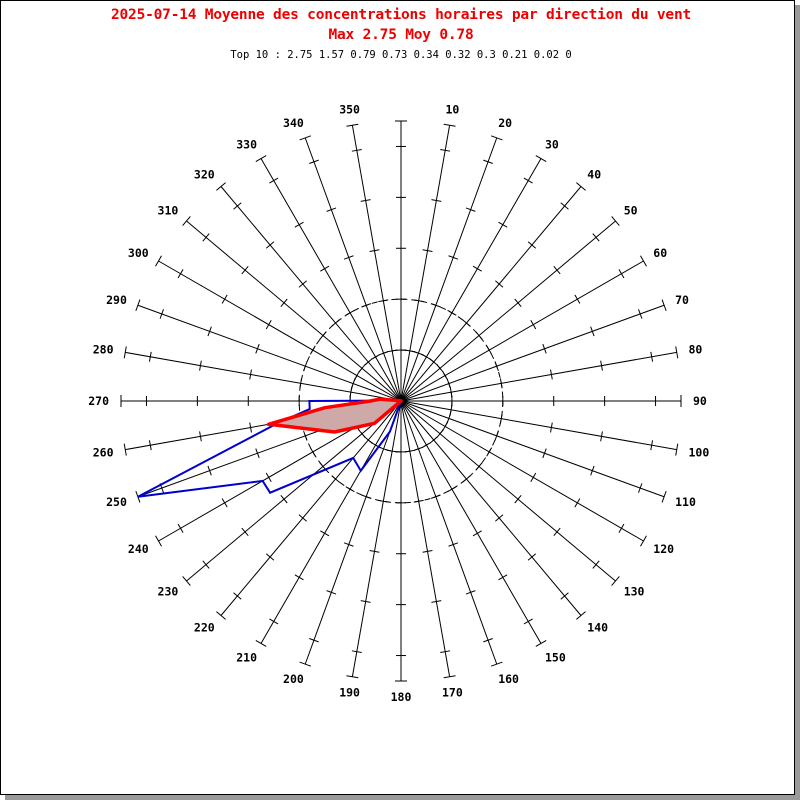  What do you see at coordinates (103, 452) in the screenshot?
I see `direction-label-260: 260` at bounding box center [103, 452].